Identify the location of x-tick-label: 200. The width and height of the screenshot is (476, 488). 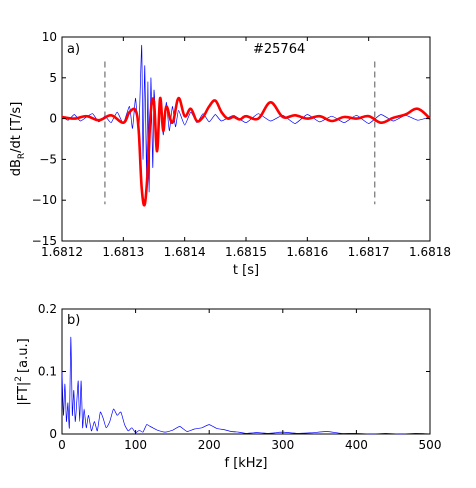
(209, 445).